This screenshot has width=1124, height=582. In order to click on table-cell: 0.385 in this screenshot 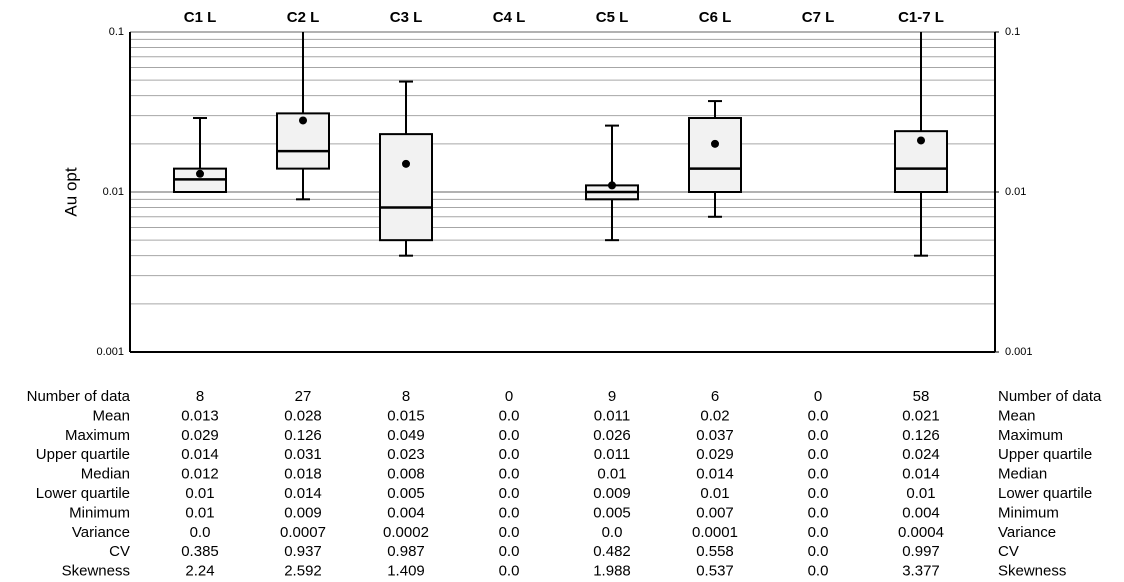, I will do `click(200, 551)`.